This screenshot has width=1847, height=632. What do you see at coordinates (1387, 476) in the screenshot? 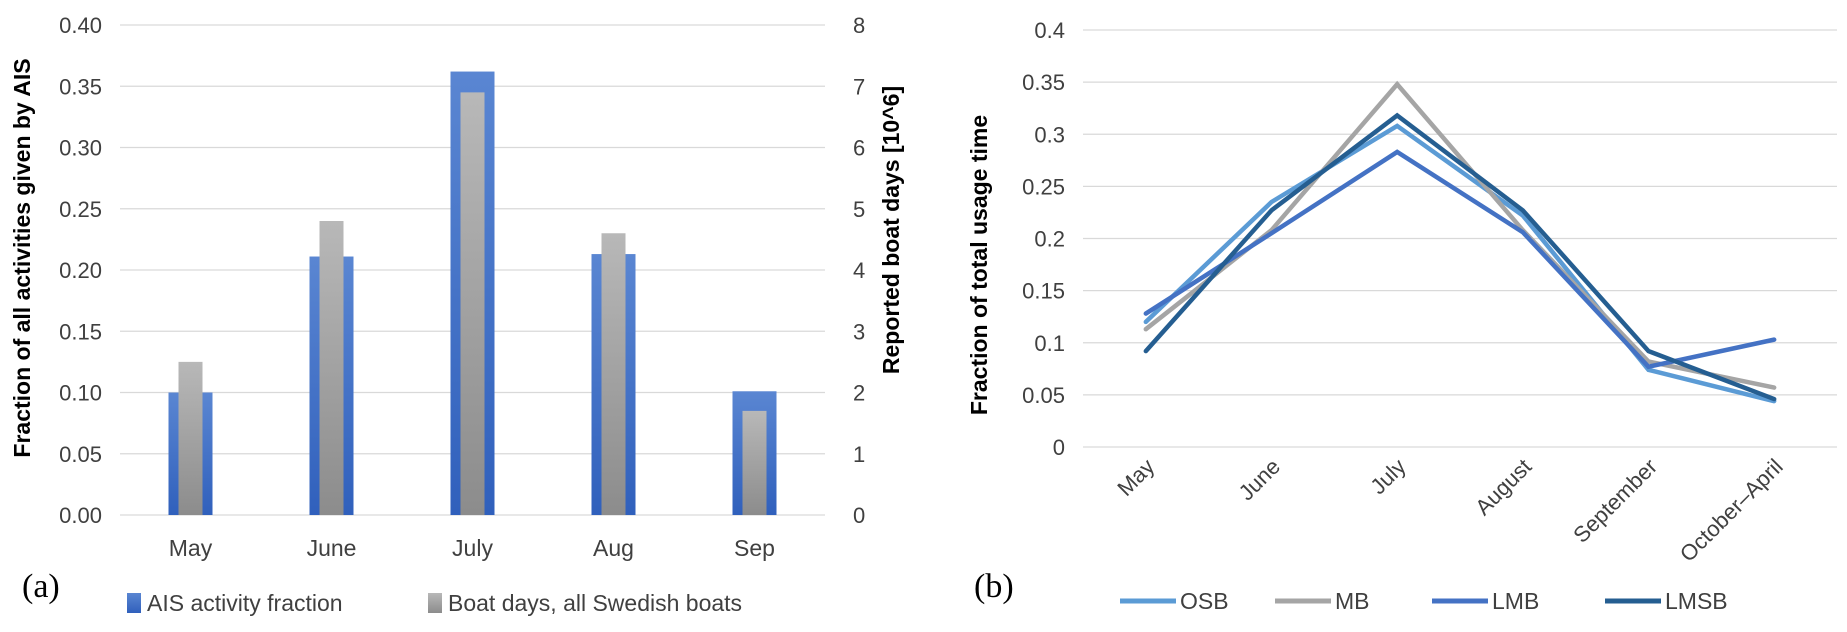
I see `panel-b-category-label: July` at bounding box center [1387, 476].